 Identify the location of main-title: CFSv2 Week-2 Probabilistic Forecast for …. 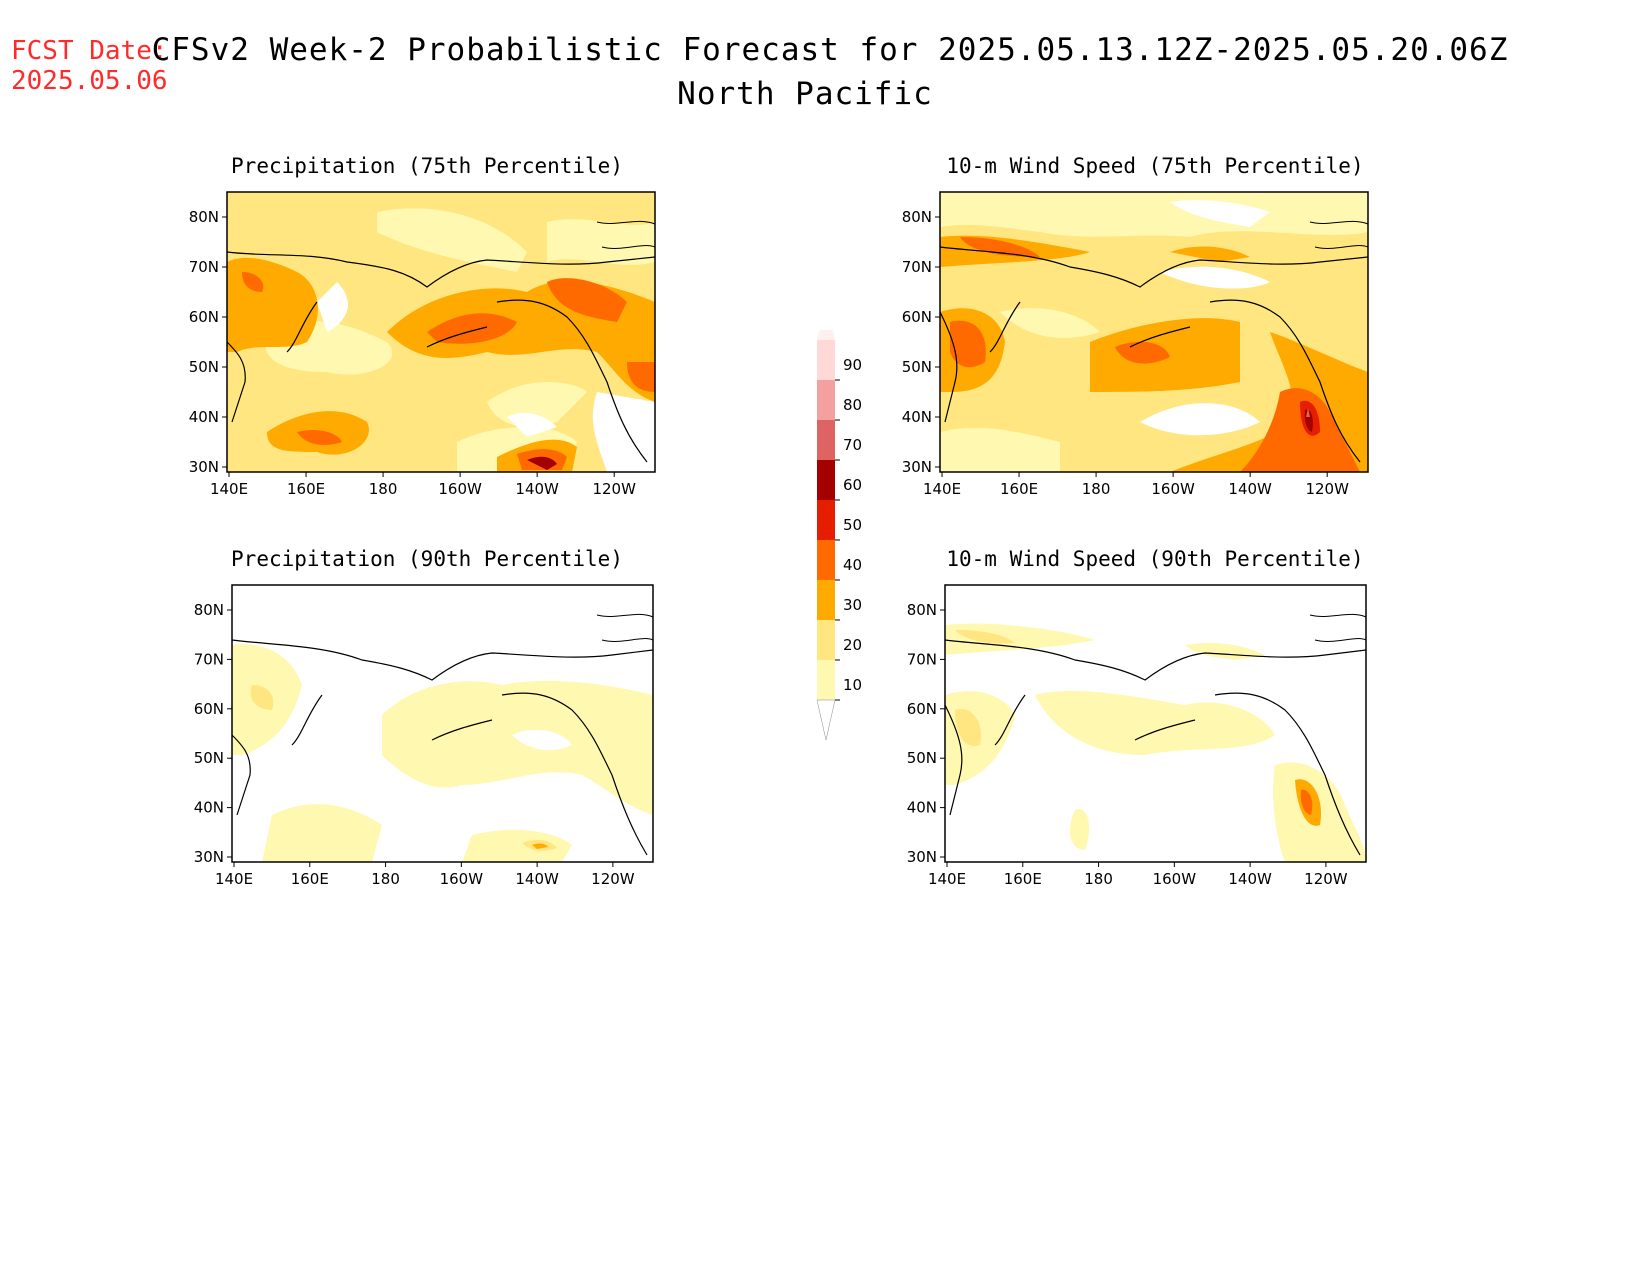
(830, 50).